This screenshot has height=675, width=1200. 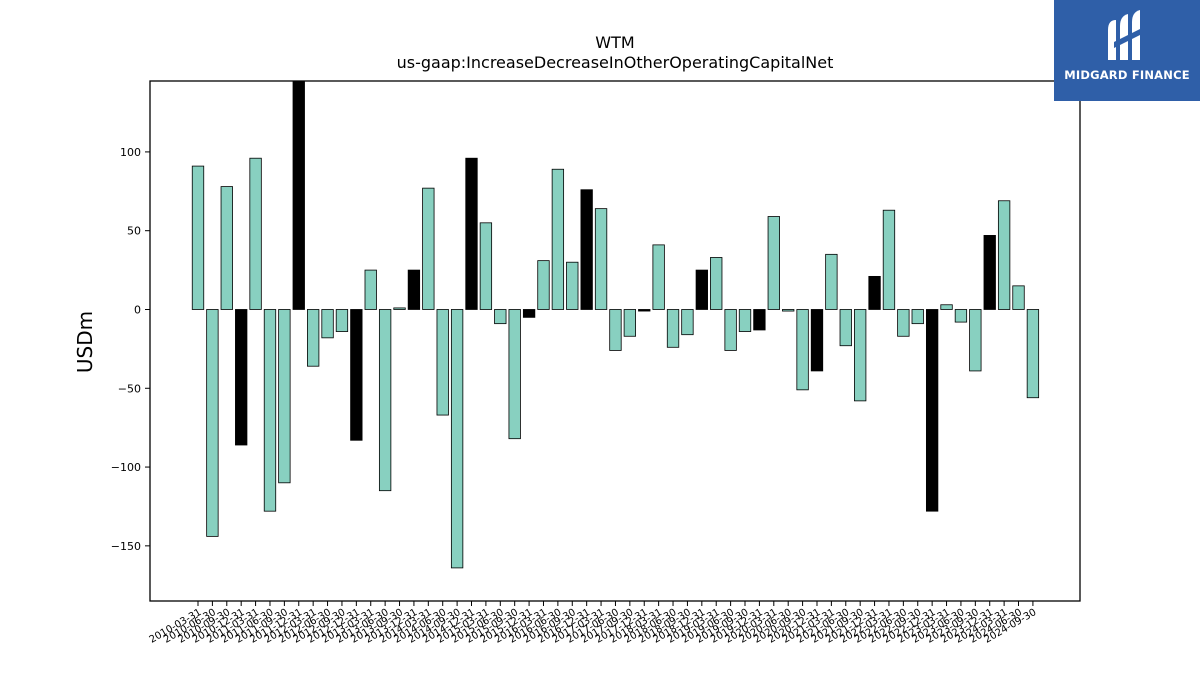 I want to click on y-tick-label: −50, so click(x=129, y=388).